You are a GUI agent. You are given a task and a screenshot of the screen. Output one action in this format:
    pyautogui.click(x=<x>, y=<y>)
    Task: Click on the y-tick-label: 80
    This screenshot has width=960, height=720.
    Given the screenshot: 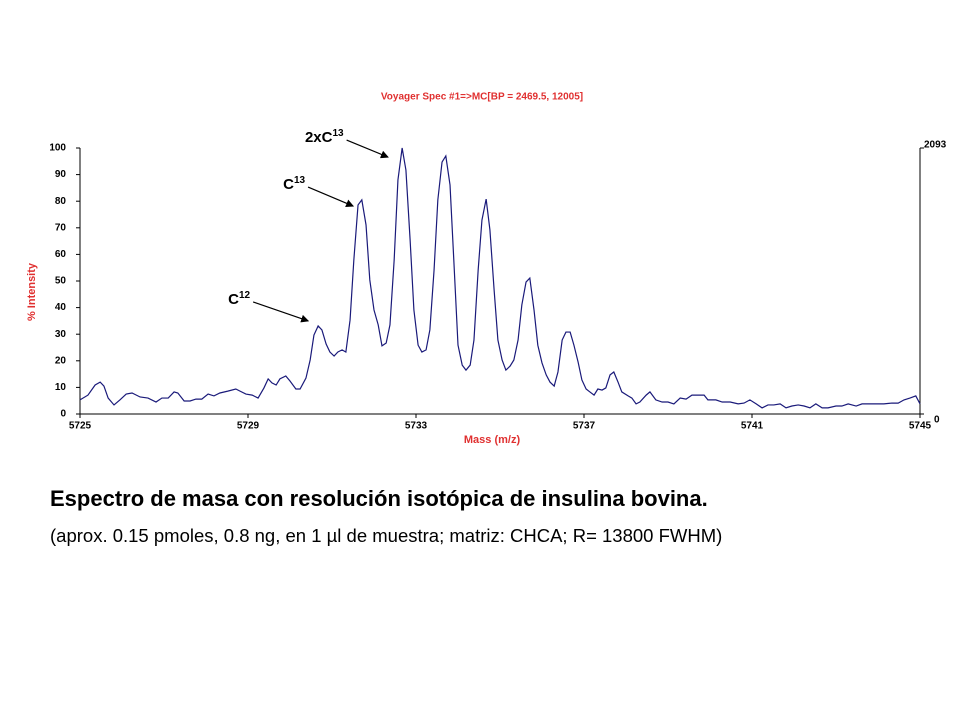 What is the action you would take?
    pyautogui.click(x=61, y=201)
    